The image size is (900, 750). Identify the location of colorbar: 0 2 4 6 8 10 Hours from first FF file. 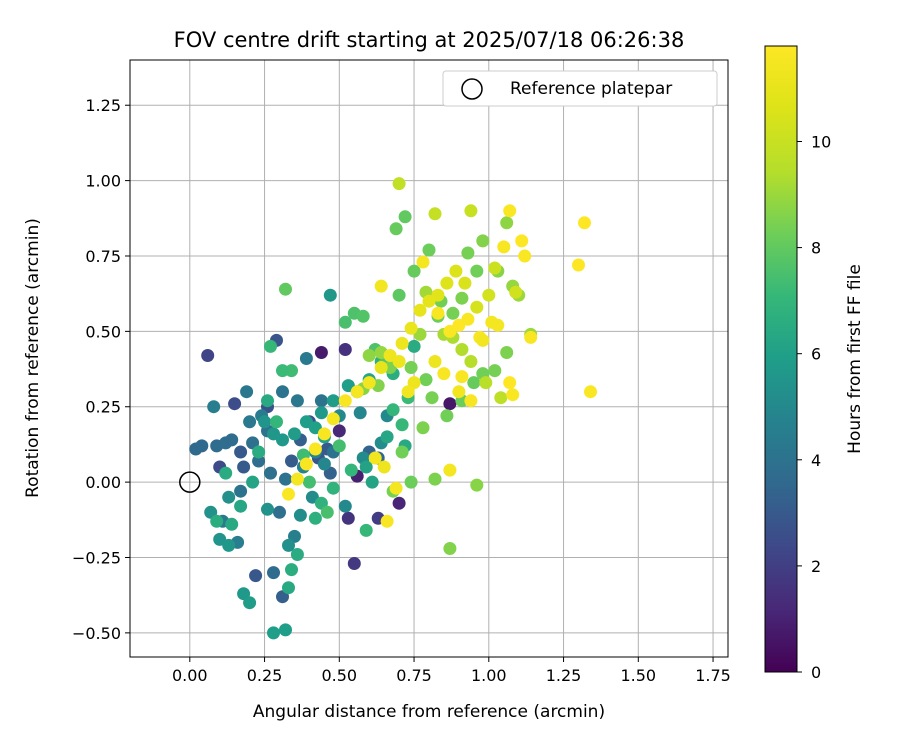
(814, 363).